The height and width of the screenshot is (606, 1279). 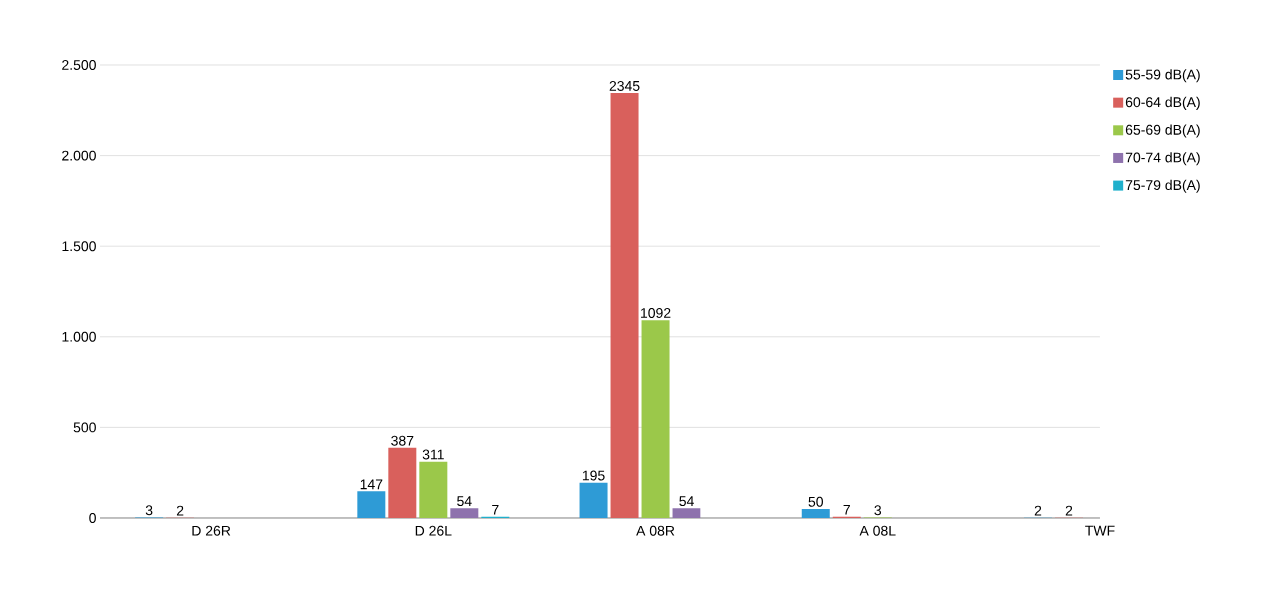 I want to click on legend-label: 70-74 dB(A), so click(x=1162, y=159).